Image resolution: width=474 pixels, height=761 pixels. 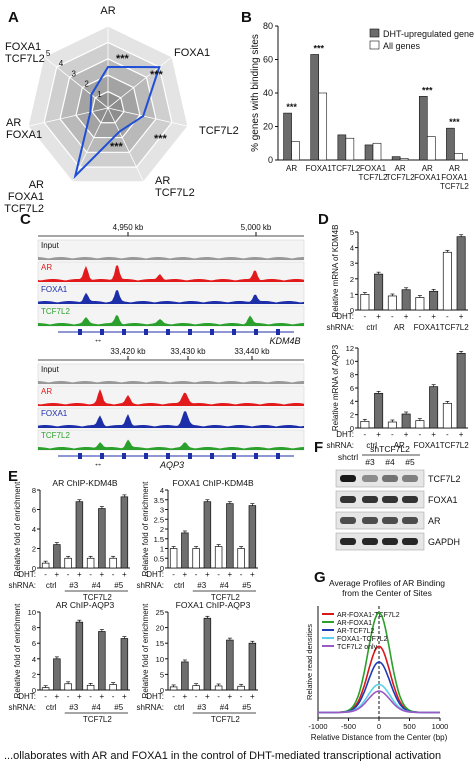 What do you see at coordinates (128, 351) in the screenshot?
I see `coord-label: 33,420 kb` at bounding box center [128, 351].